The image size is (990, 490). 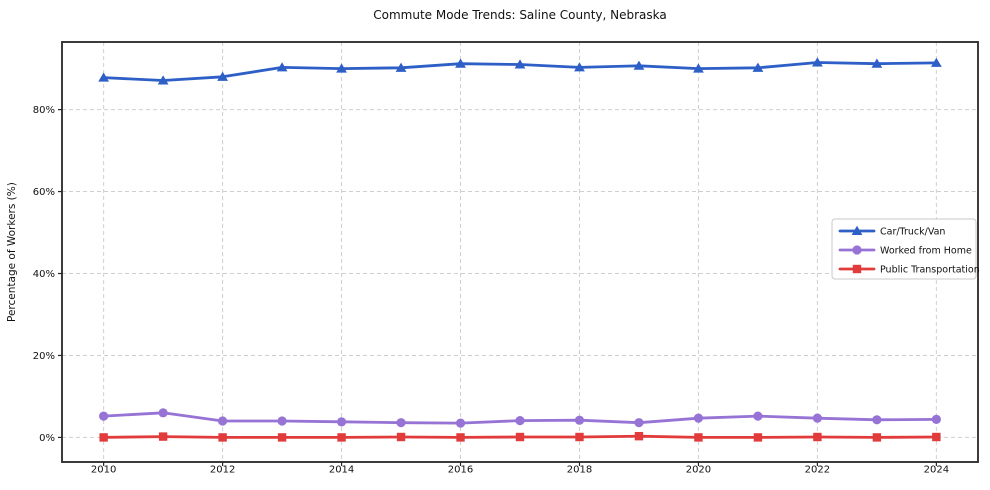 What do you see at coordinates (341, 469) in the screenshot?
I see `x-tick-label: 2014` at bounding box center [341, 469].